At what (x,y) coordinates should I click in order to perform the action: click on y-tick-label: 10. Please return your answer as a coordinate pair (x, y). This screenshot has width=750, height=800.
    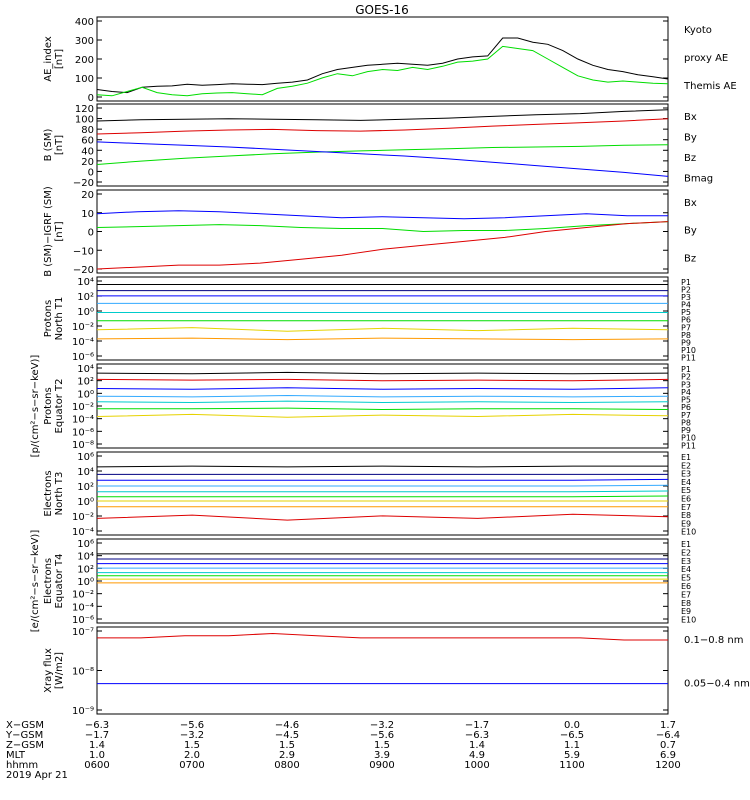
    Looking at the image, I should click on (87, 214).